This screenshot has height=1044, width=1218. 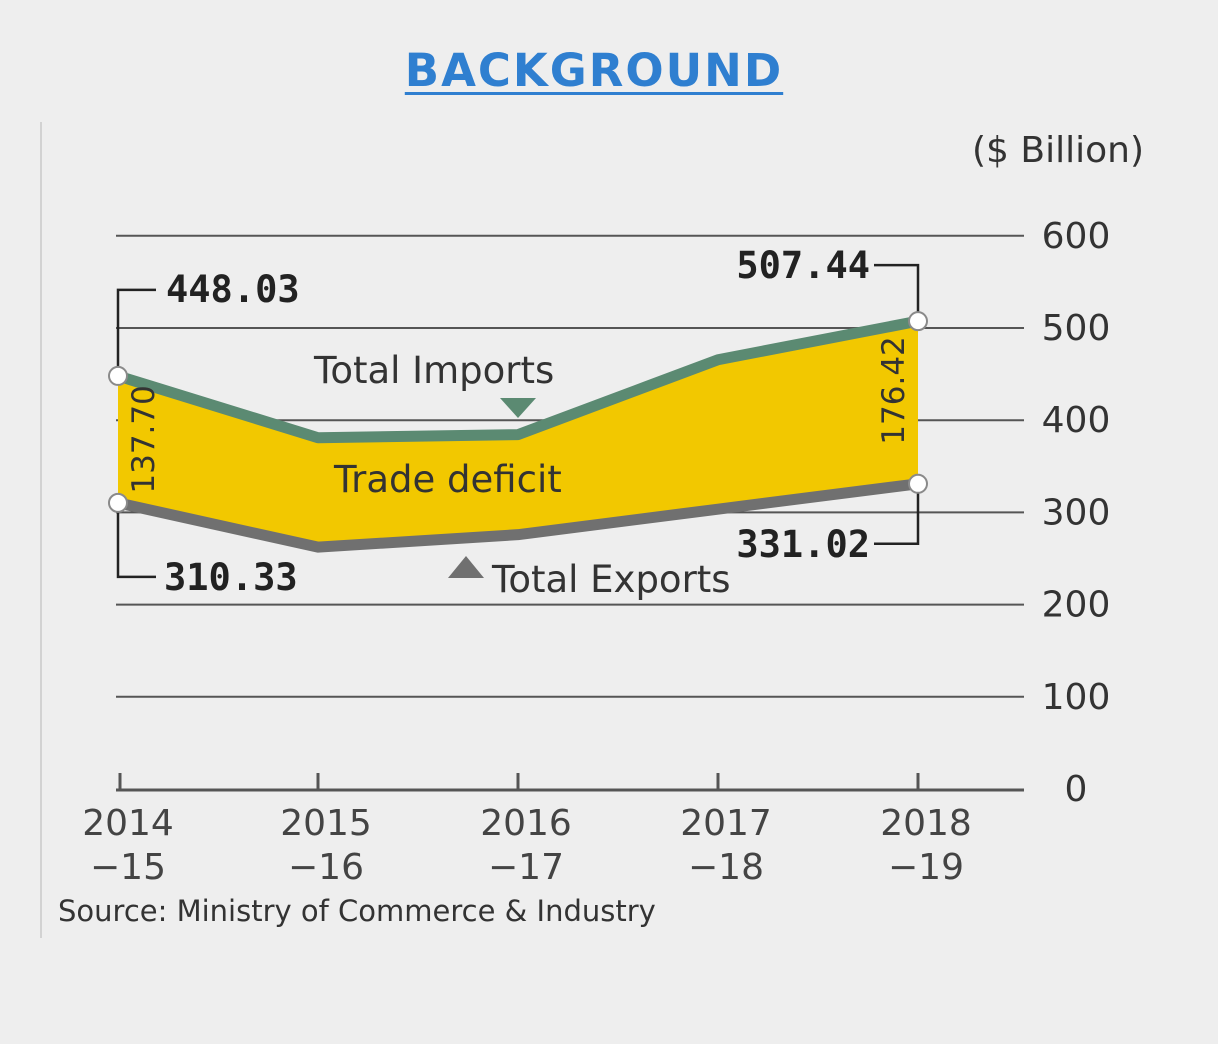 I want to click on exports-end-bracket, so click(x=897, y=514).